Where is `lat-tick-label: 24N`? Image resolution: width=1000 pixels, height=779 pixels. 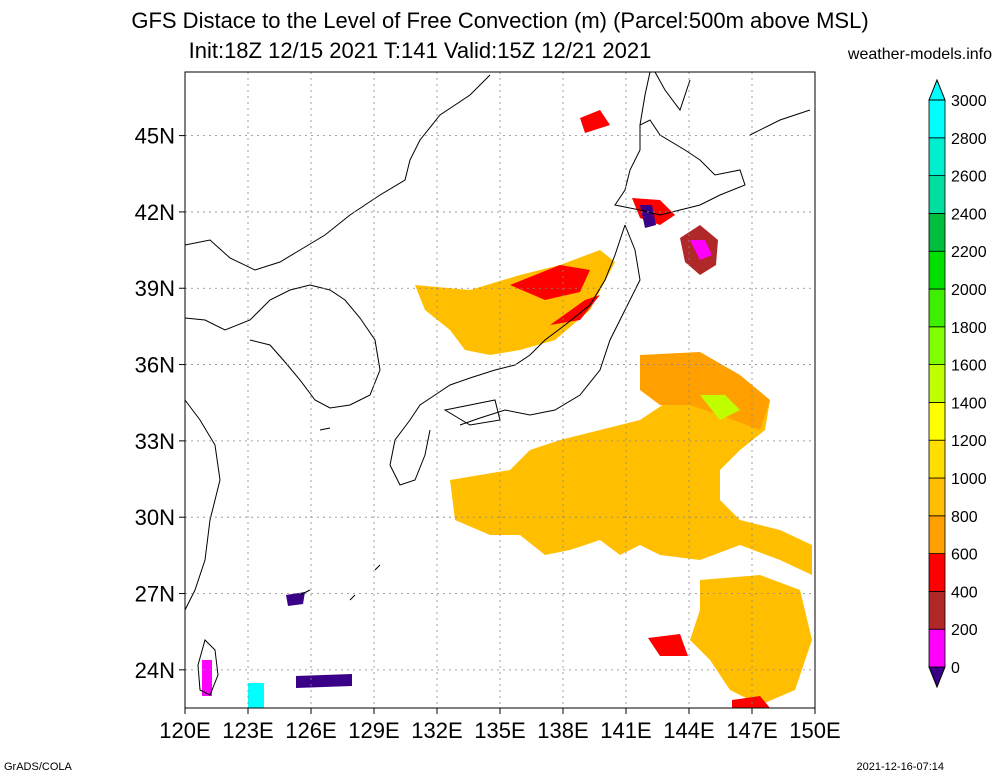 lat-tick-label: 24N is located at coordinates (155, 670).